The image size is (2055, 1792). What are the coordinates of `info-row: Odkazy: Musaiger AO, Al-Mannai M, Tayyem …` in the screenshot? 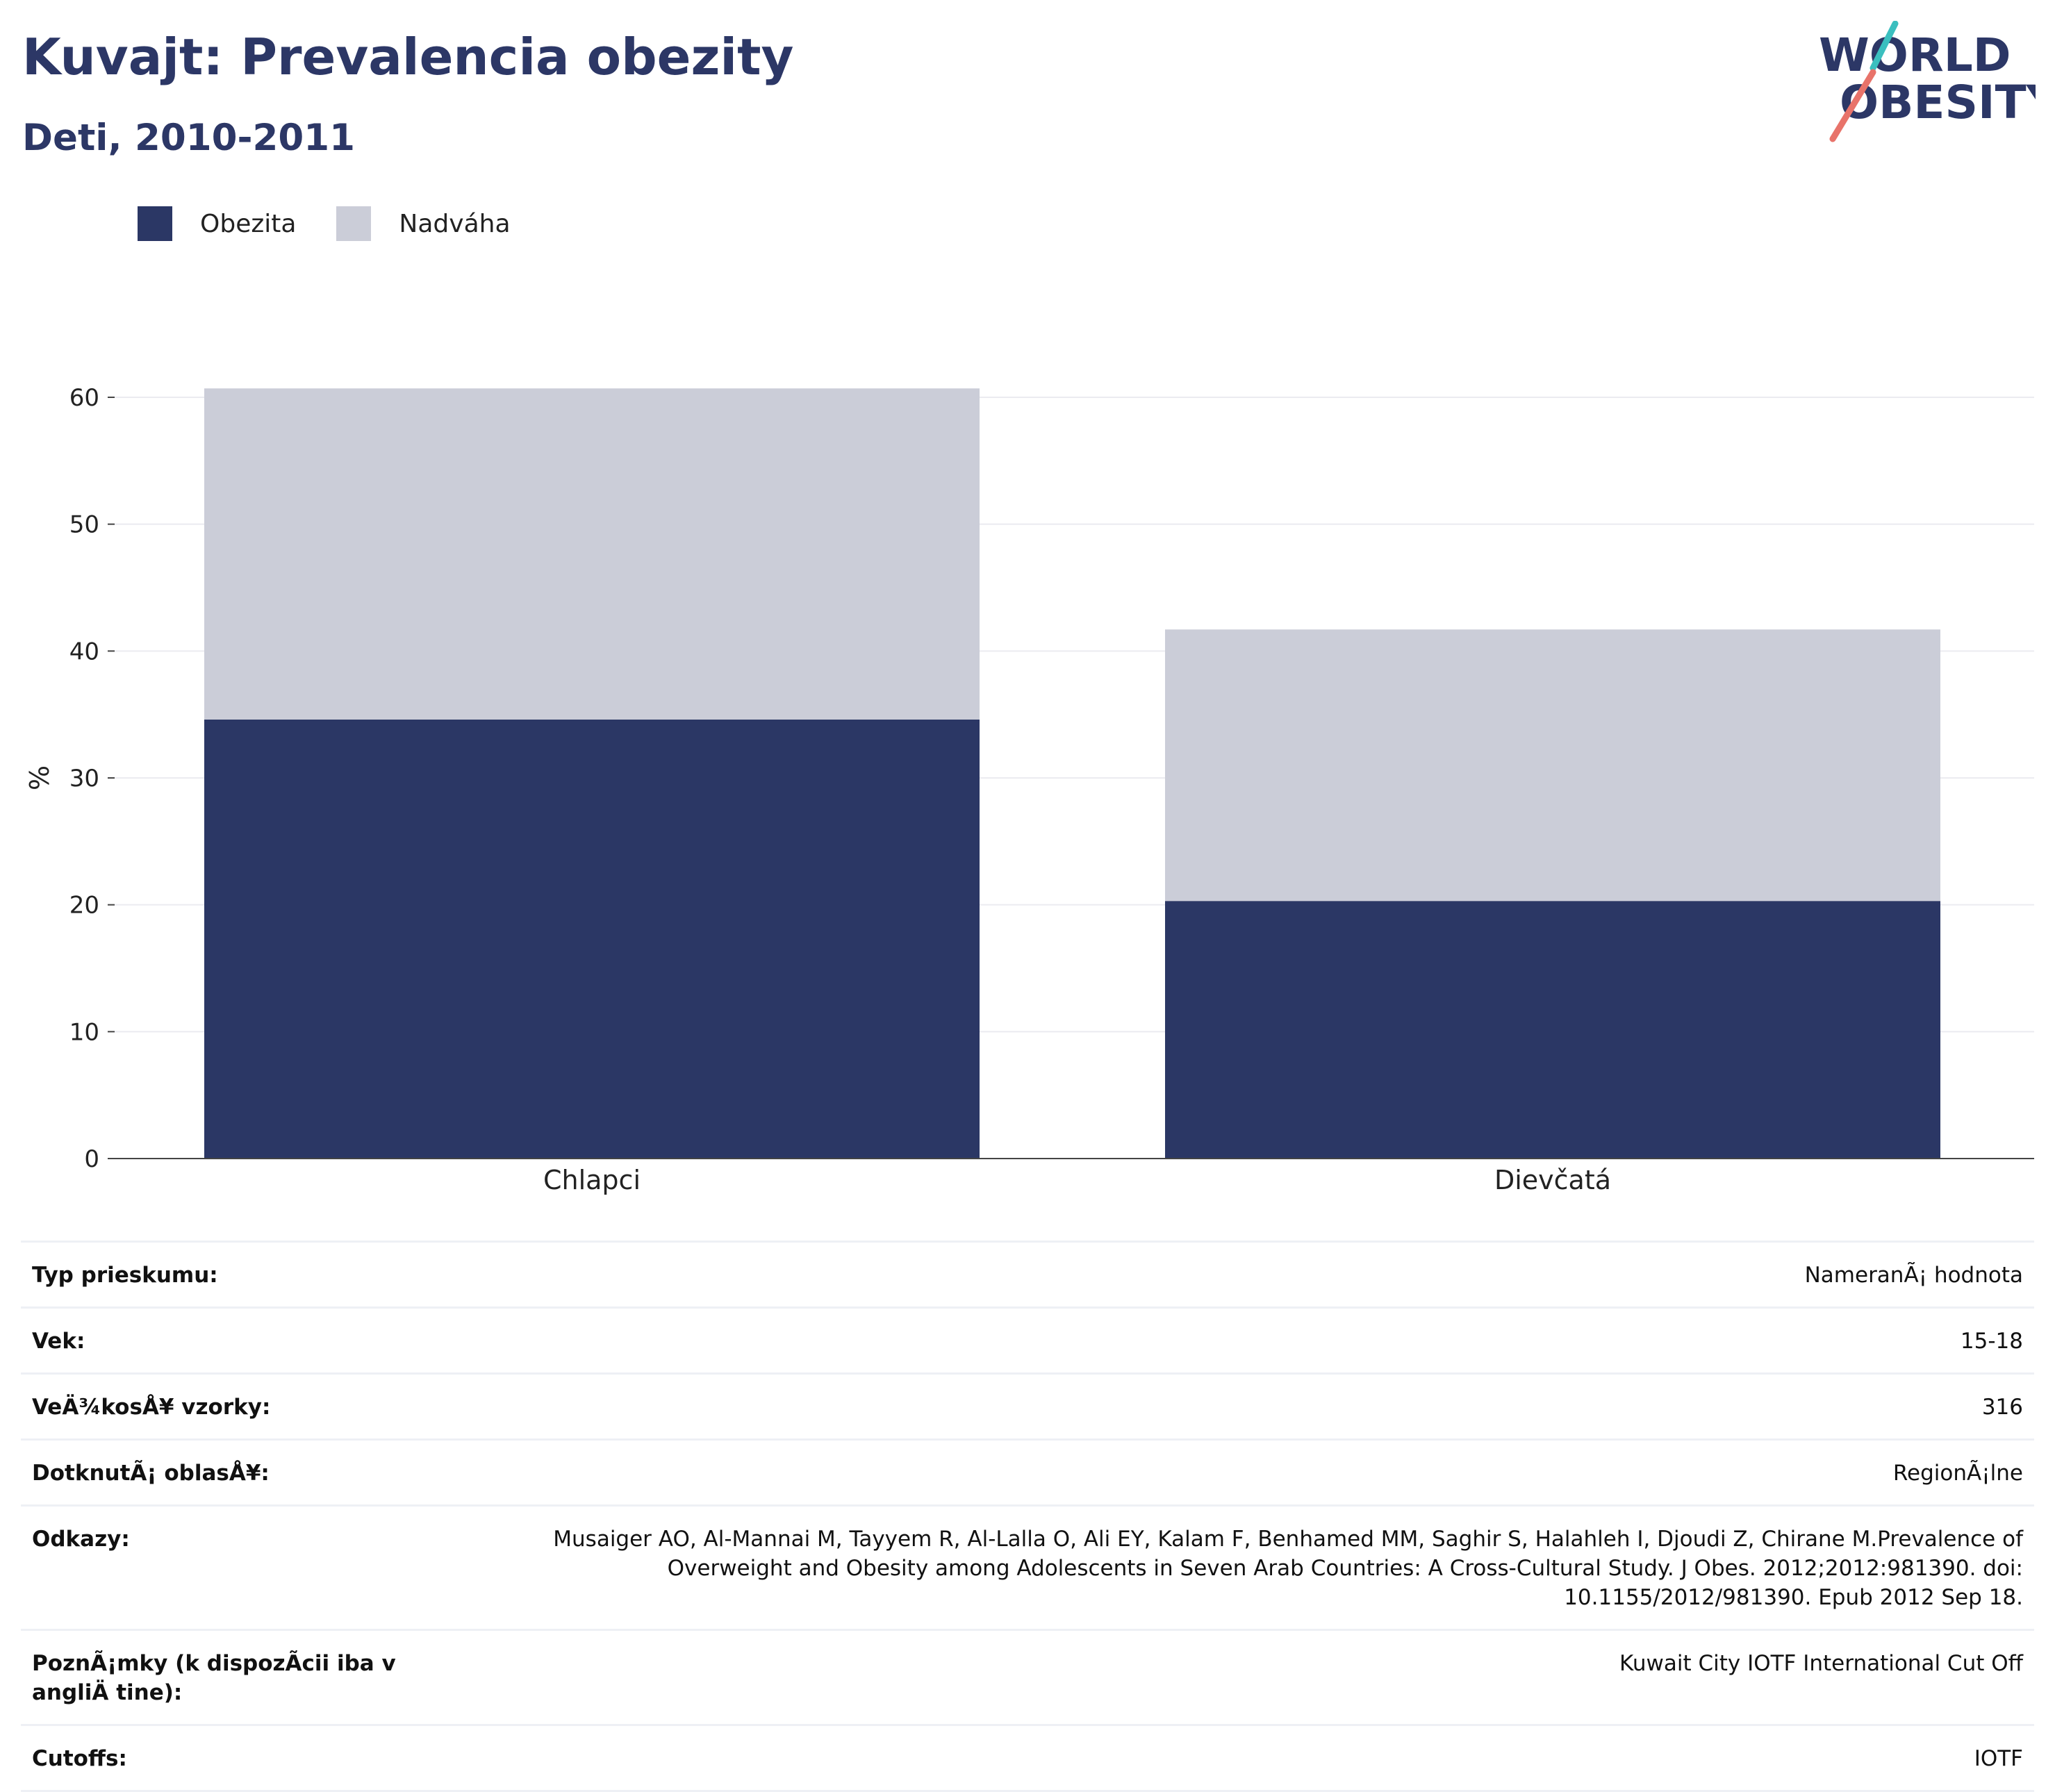 It's located at (1027, 1566).